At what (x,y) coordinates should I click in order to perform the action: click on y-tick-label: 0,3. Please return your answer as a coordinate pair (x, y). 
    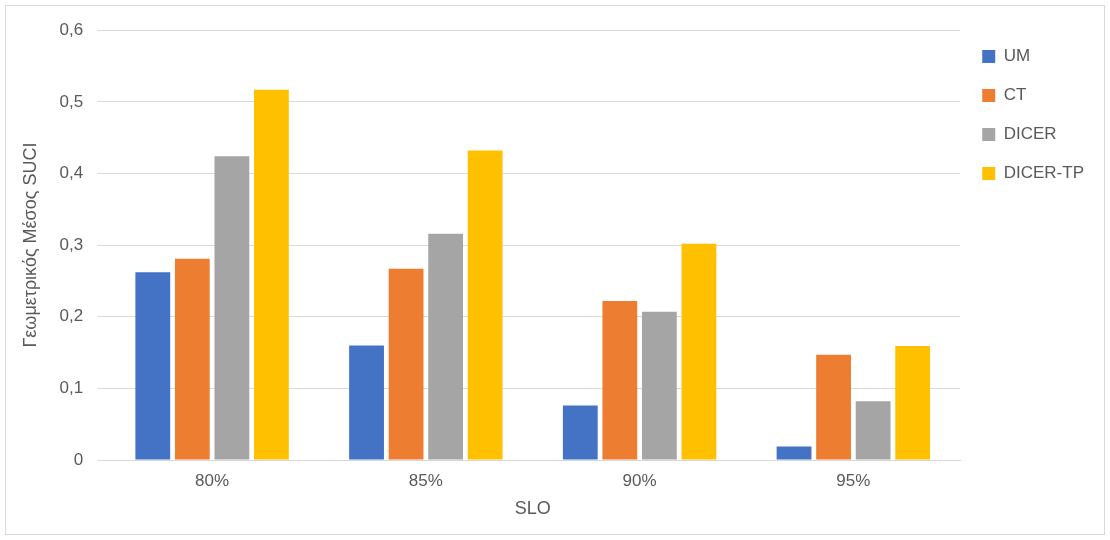
    Looking at the image, I should click on (71, 244).